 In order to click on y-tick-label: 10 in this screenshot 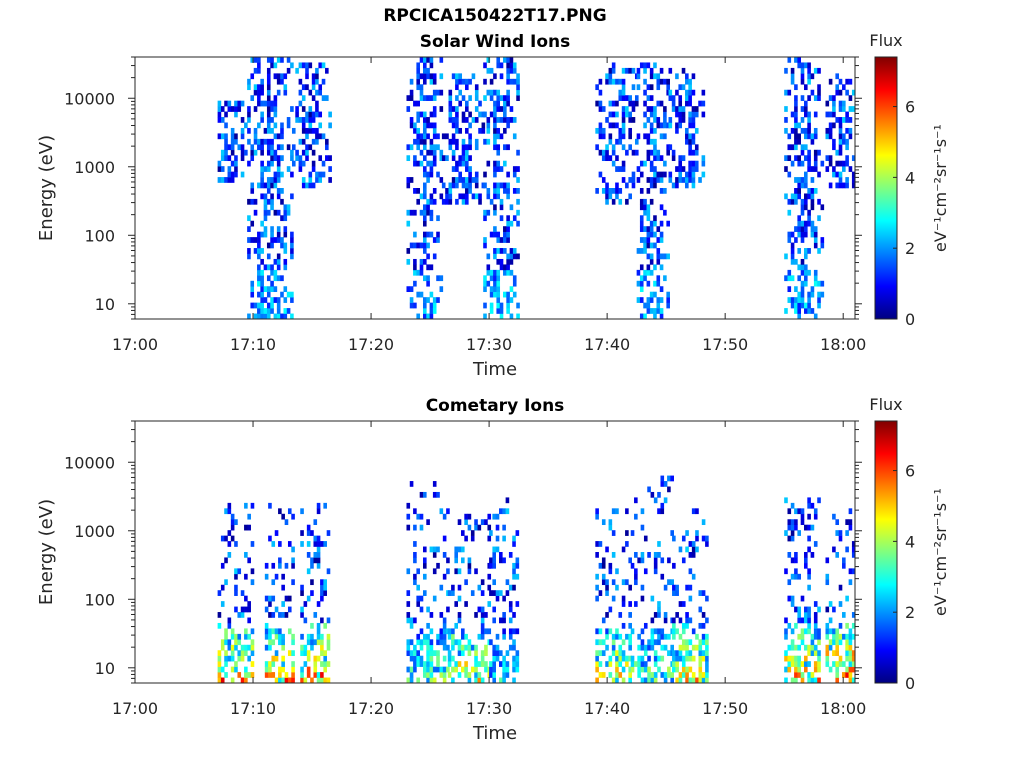, I will do `click(105, 668)`.